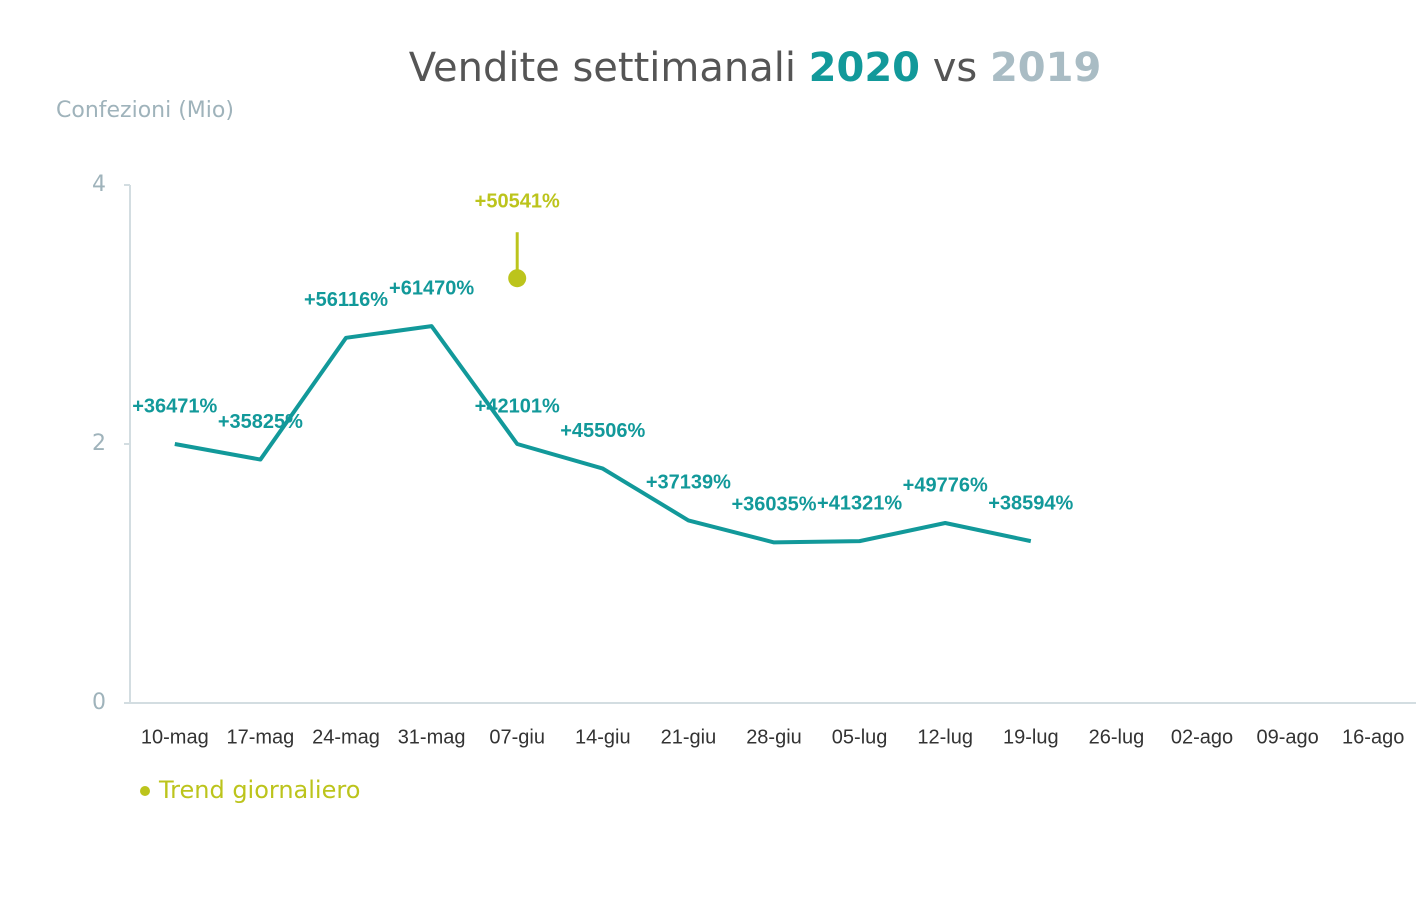  I want to click on y-tick-label: 4, so click(99, 184).